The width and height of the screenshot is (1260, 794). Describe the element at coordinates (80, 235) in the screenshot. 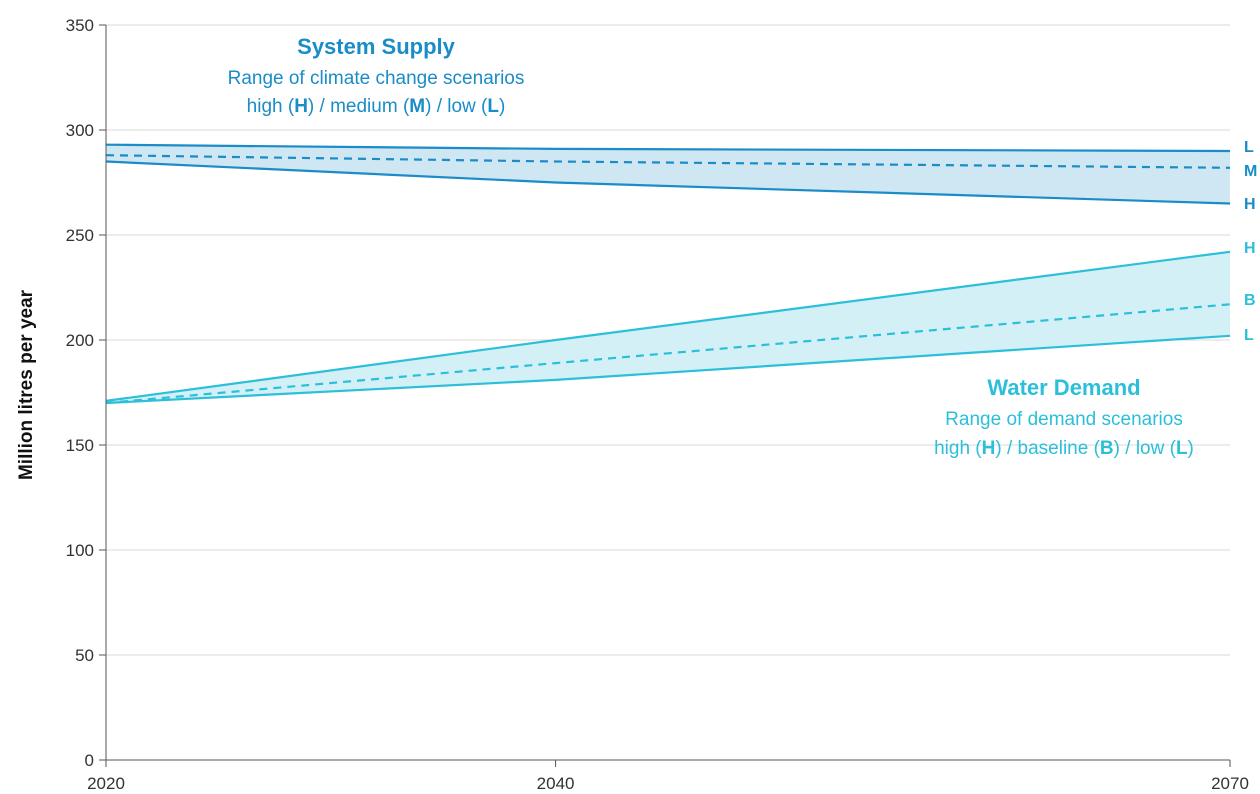

I see `y-tick-label: 250` at that location.